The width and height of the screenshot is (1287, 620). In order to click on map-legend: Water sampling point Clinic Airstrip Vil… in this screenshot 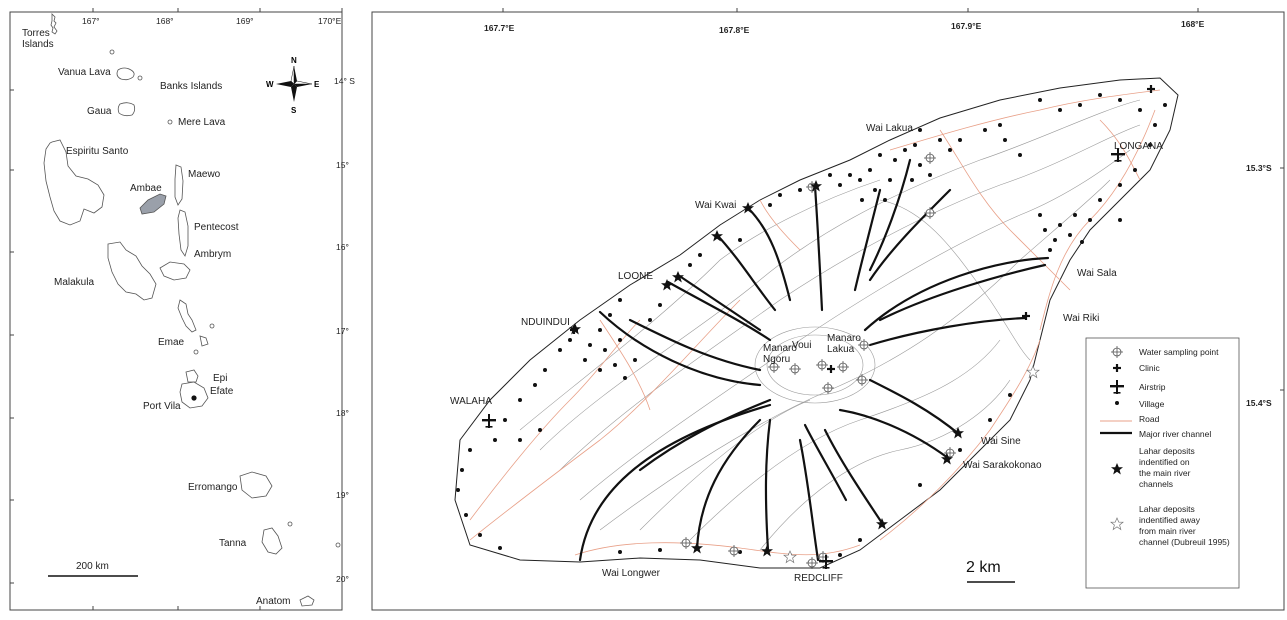, I will do `click(1162, 463)`.